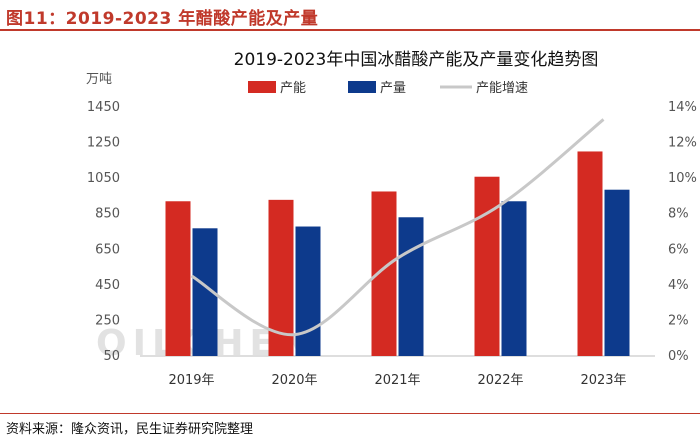  I want to click on legend-swatch-产能, so click(262, 87).